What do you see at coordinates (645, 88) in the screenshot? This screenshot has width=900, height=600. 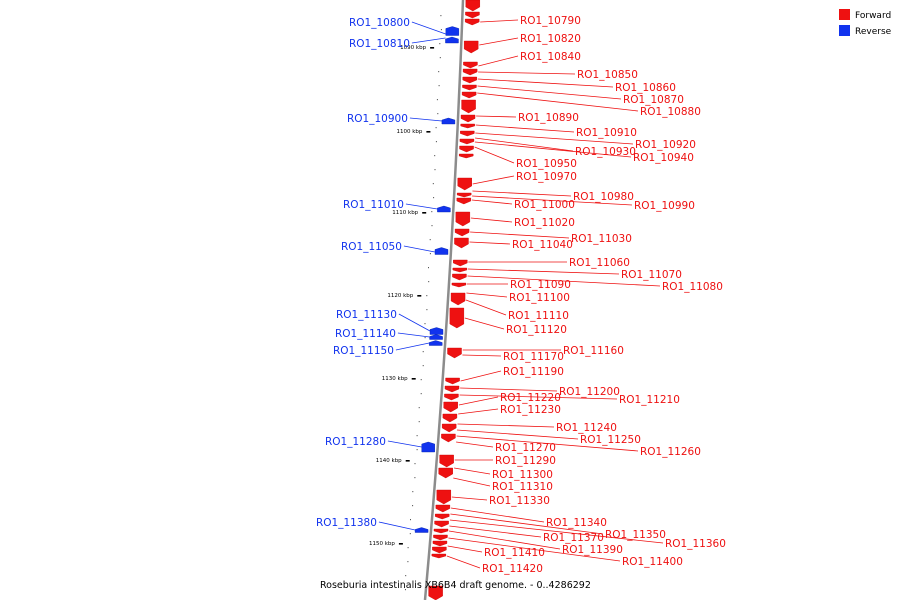 I see `forward-gene-label: RO1_10860` at bounding box center [645, 88].